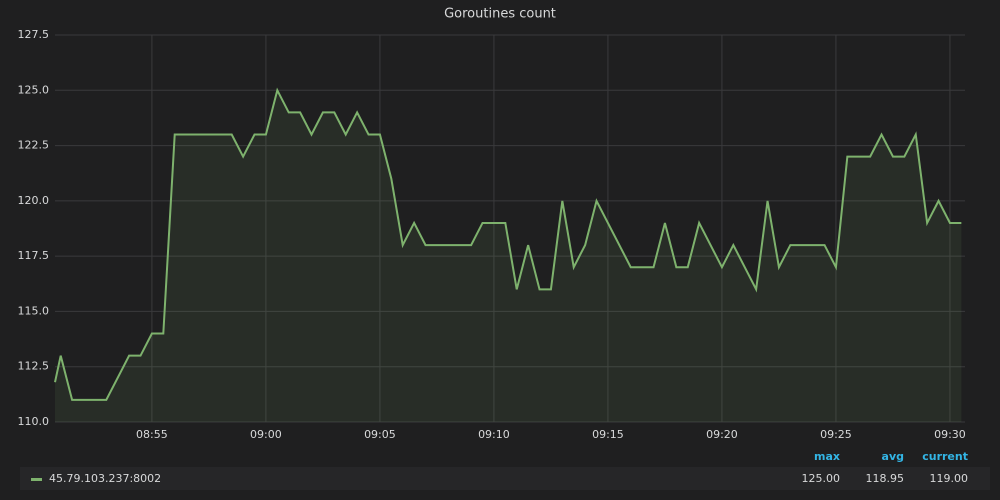  Describe the element at coordinates (34, 310) in the screenshot. I see `y-tick-label: 115.0` at that location.